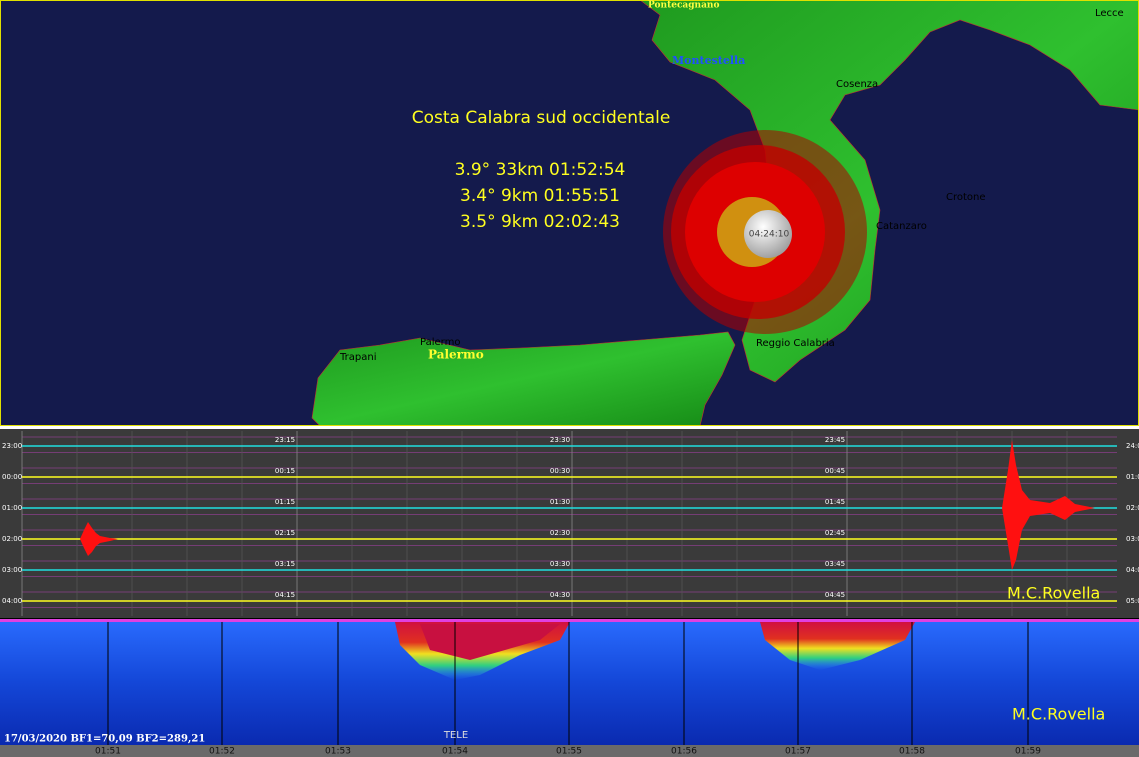 This screenshot has width=1139, height=757. I want to click on time-label: 01:51, so click(108, 752).